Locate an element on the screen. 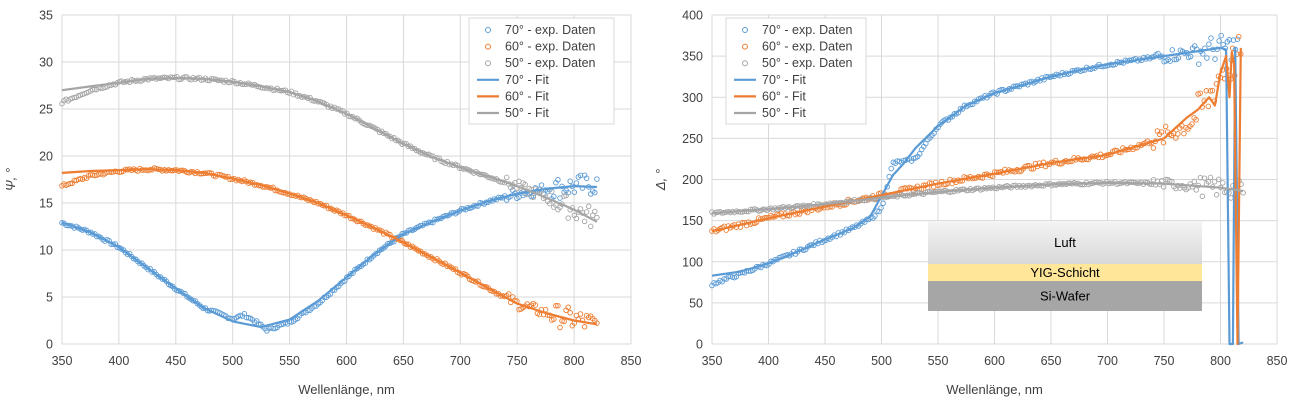 This screenshot has height=402, width=1300. psi-legend-entry: 50° - Fit is located at coordinates (527, 113).